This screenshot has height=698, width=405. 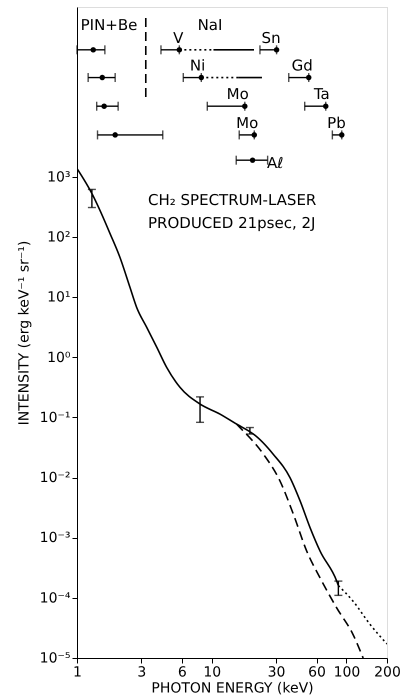 I want to click on y-tick-label: 10², so click(x=58, y=238).